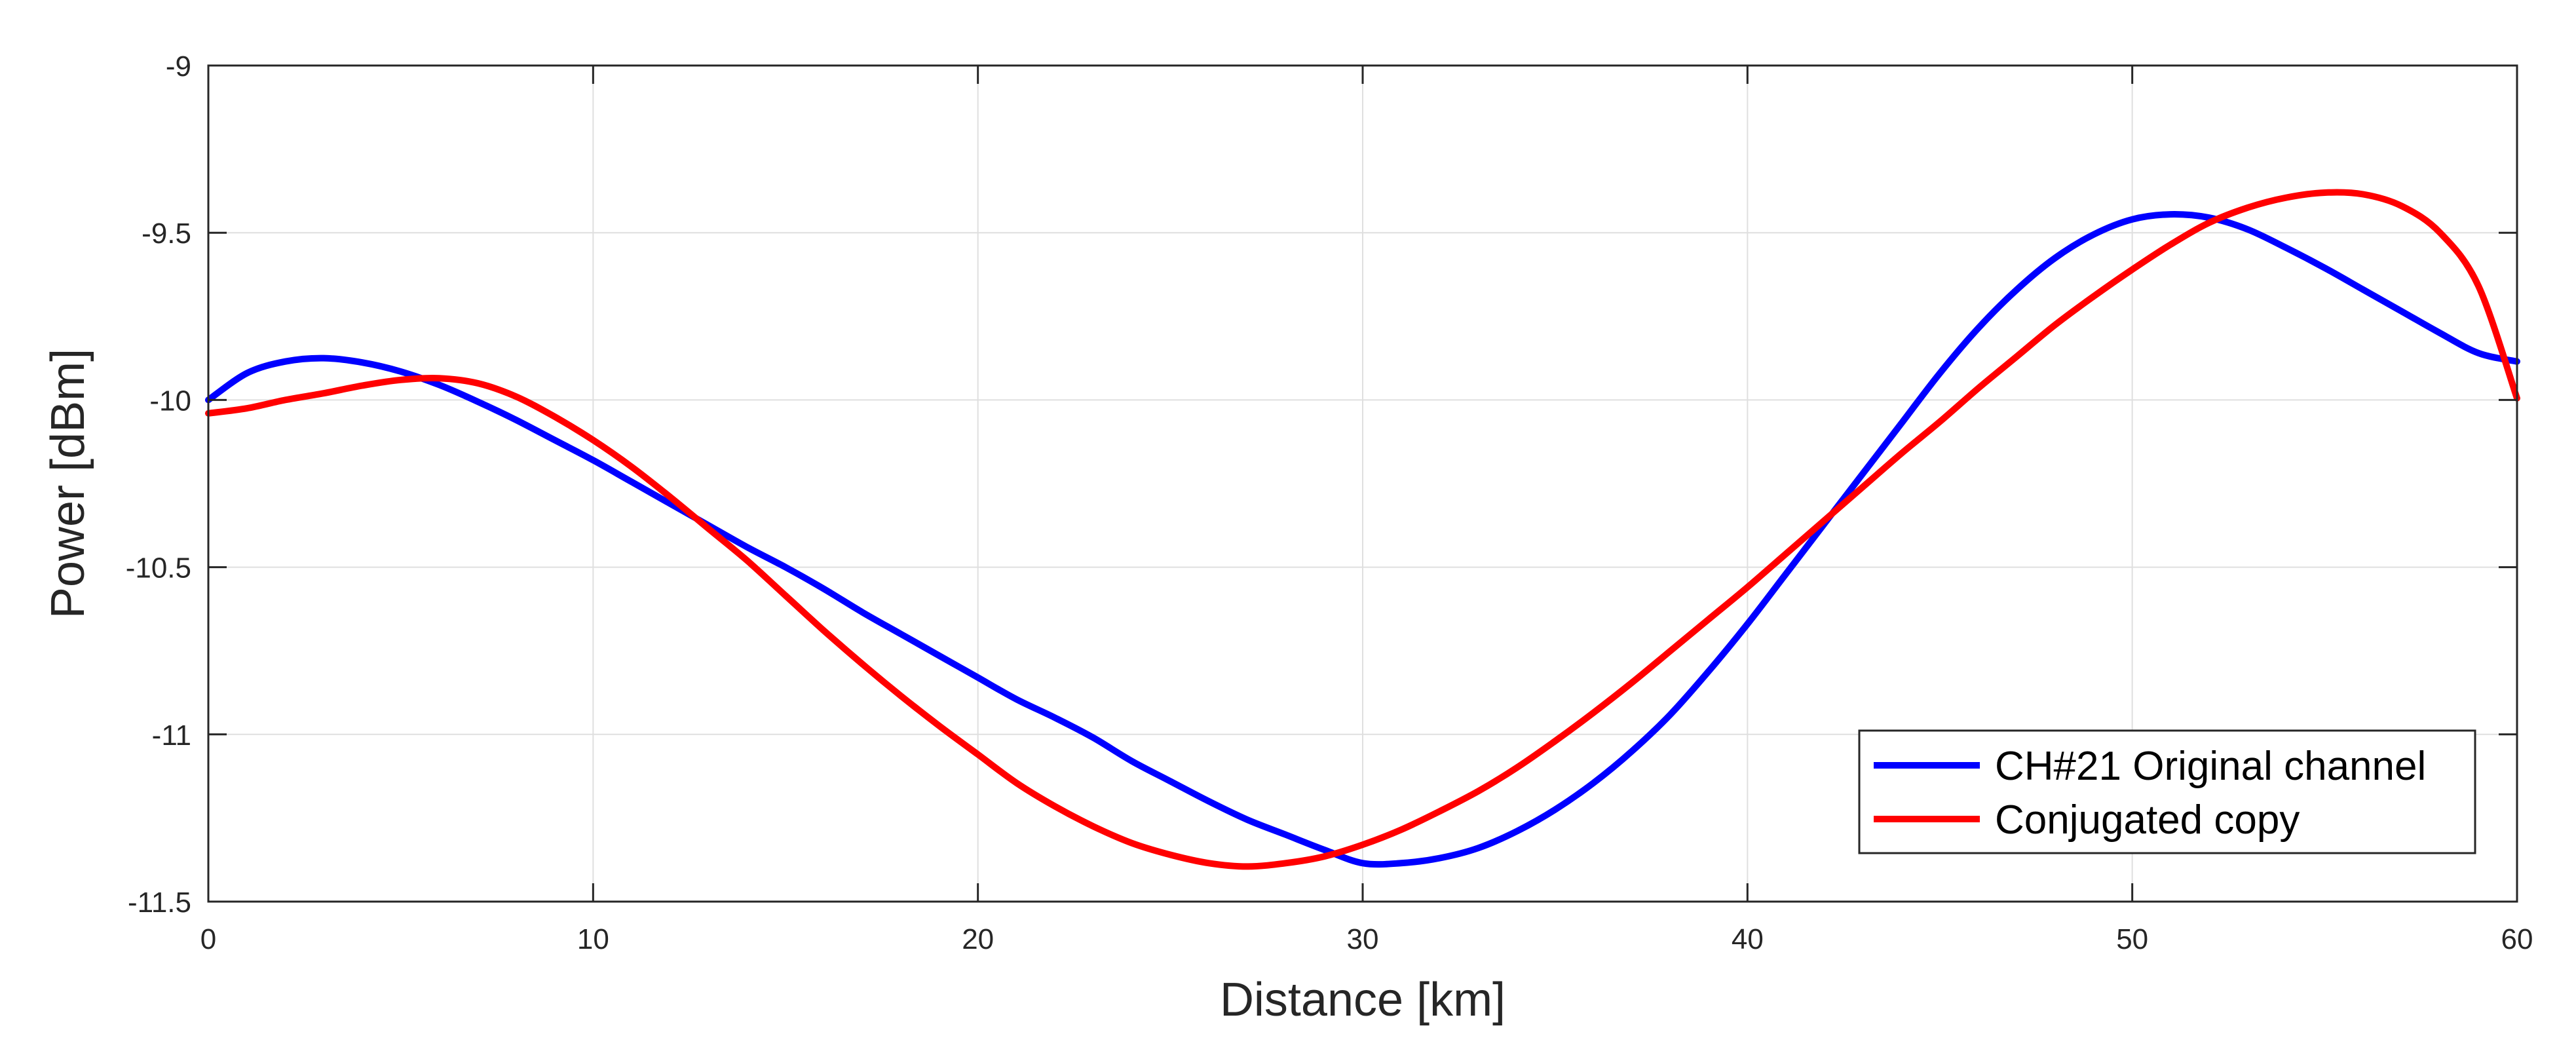 The image size is (2576, 1051). I want to click on y-tick-label: -9.5, so click(166, 234).